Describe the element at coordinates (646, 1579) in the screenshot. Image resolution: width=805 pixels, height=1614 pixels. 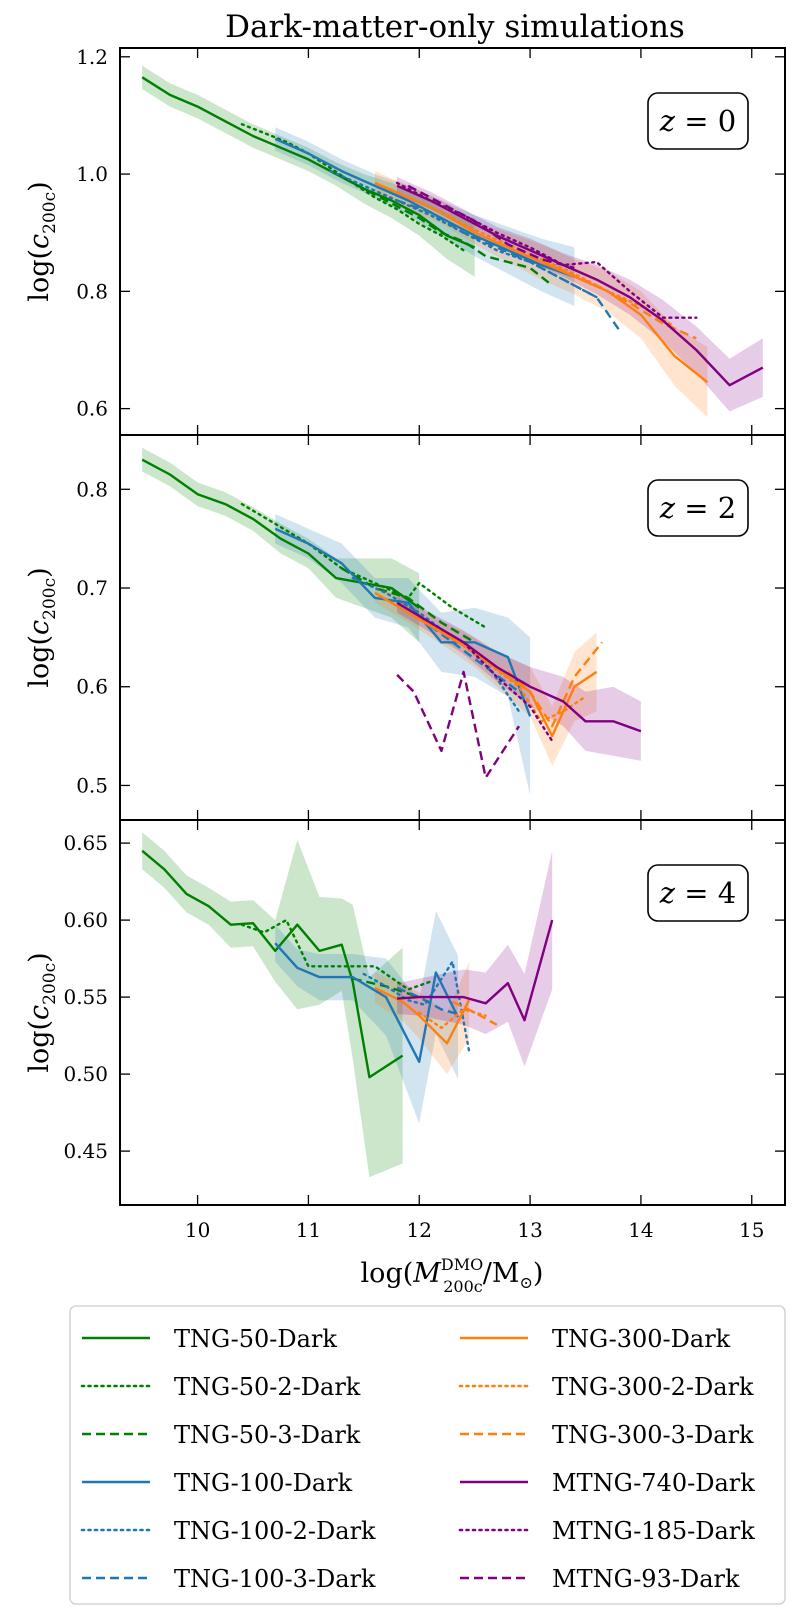
I see `legend-label: MTNG-93-Dark` at that location.